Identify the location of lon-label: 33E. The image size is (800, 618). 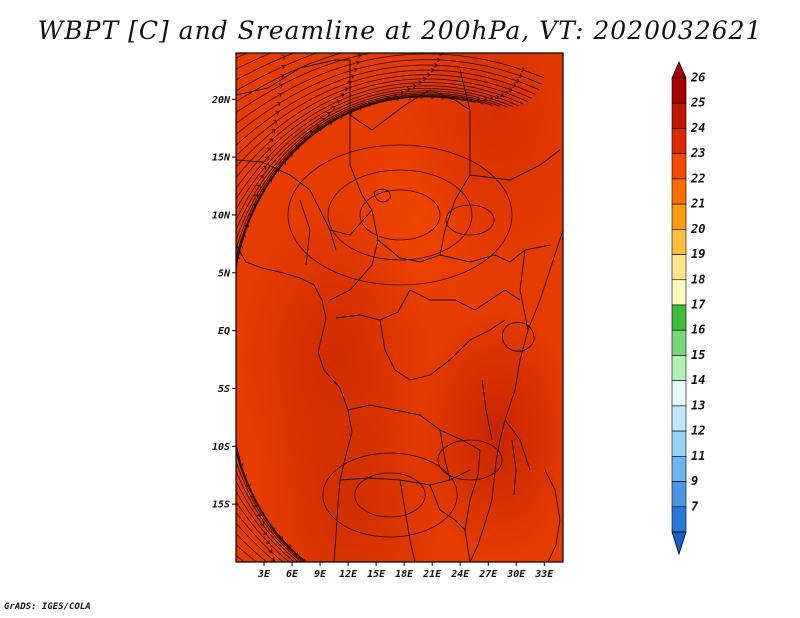
(544, 574).